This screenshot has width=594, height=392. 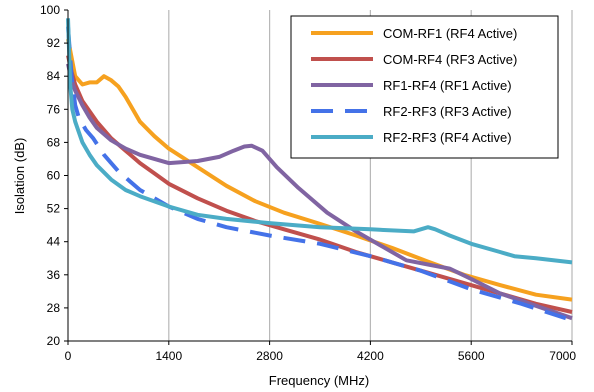 What do you see at coordinates (447, 85) in the screenshot?
I see `legend-label-3: RF1-RF4 (RF1 Active)` at bounding box center [447, 85].